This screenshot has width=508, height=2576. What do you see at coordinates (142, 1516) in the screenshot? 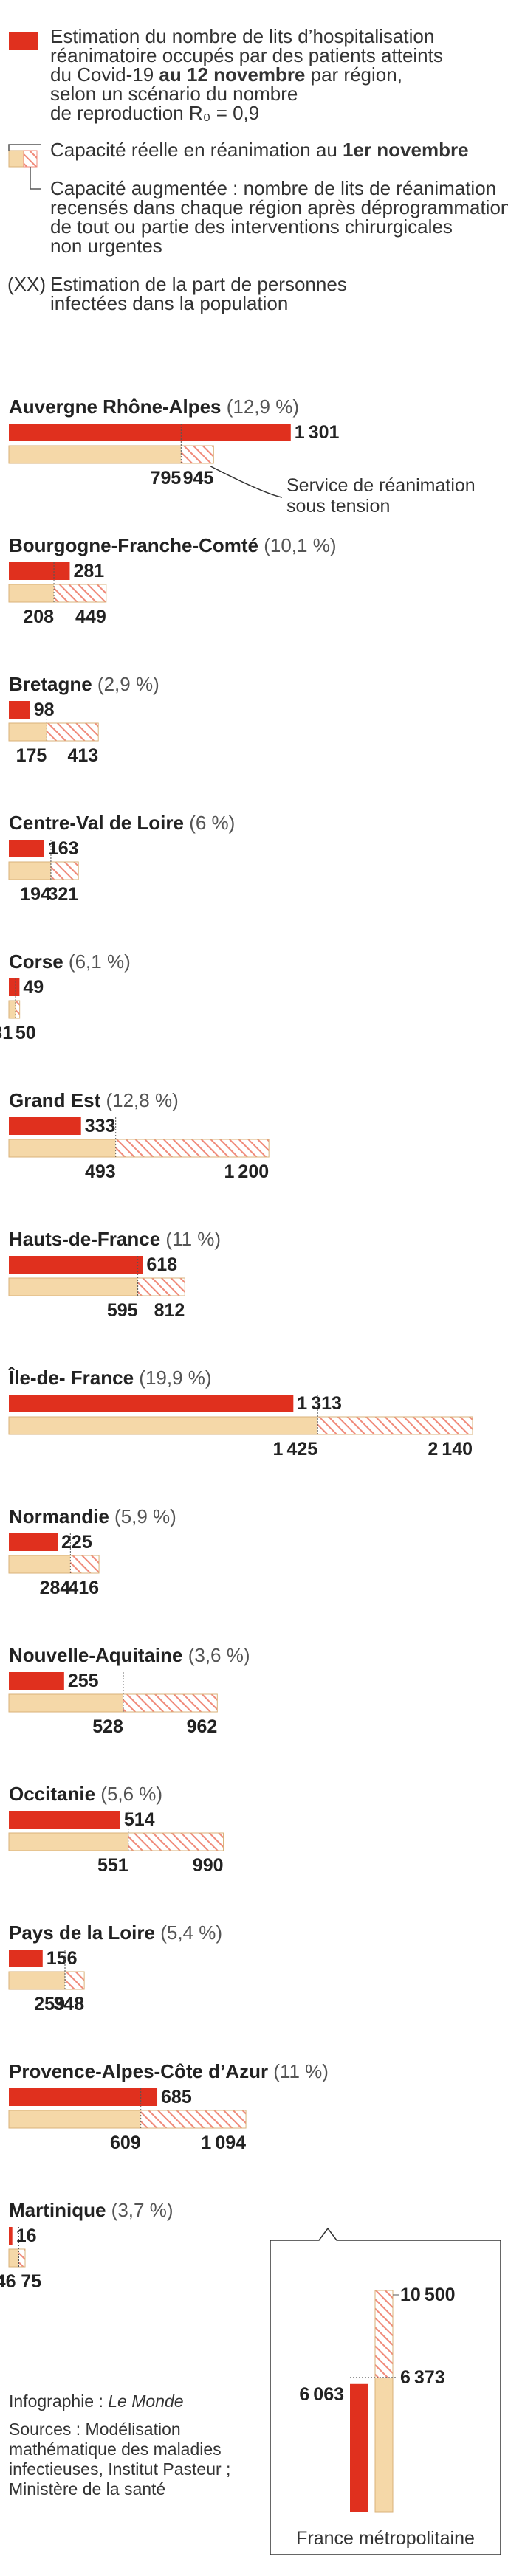
I see `region-pct-text: (5,9 %)` at bounding box center [142, 1516].